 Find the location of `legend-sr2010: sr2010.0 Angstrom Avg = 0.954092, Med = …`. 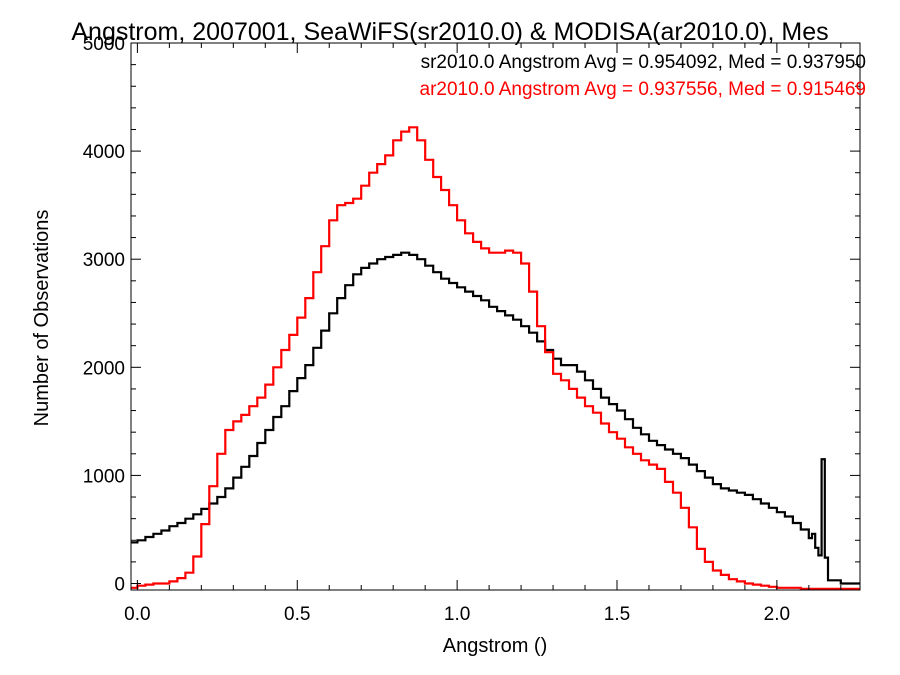

legend-sr2010: sr2010.0 Angstrom Avg = 0.954092, Med = … is located at coordinates (643, 62).